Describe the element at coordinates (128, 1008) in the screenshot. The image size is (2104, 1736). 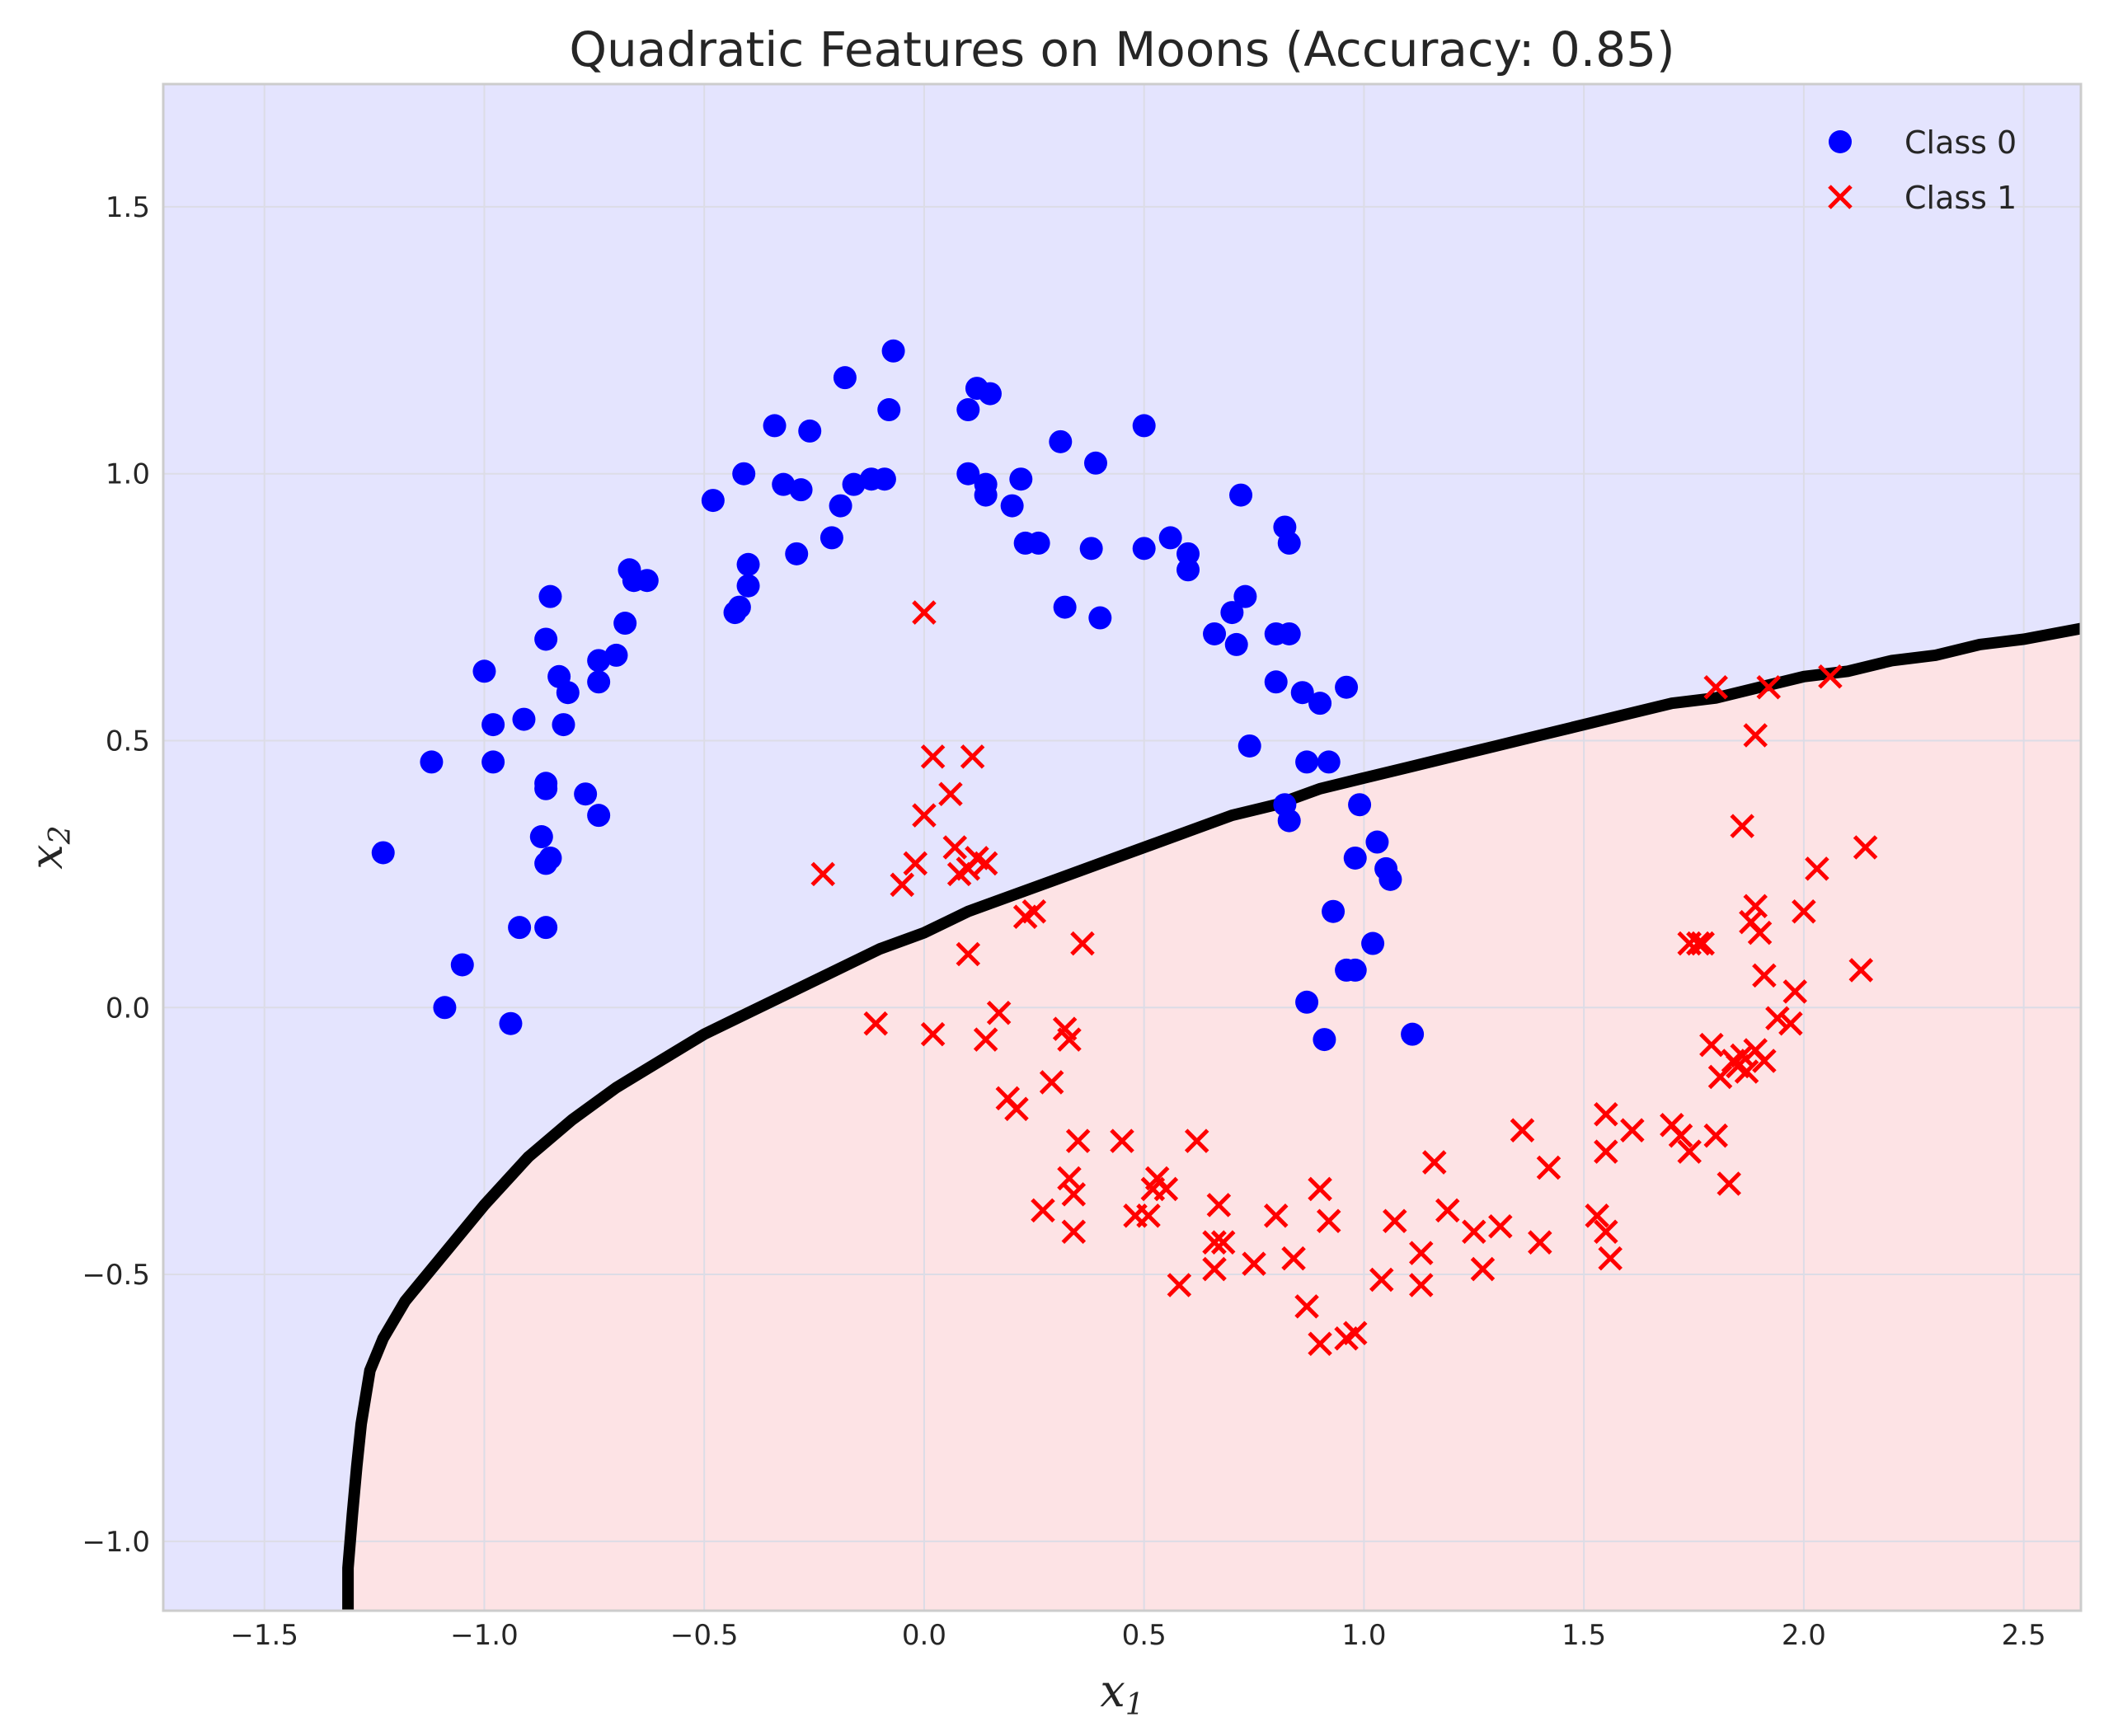
I see `y-tick-label: 0.0` at that location.